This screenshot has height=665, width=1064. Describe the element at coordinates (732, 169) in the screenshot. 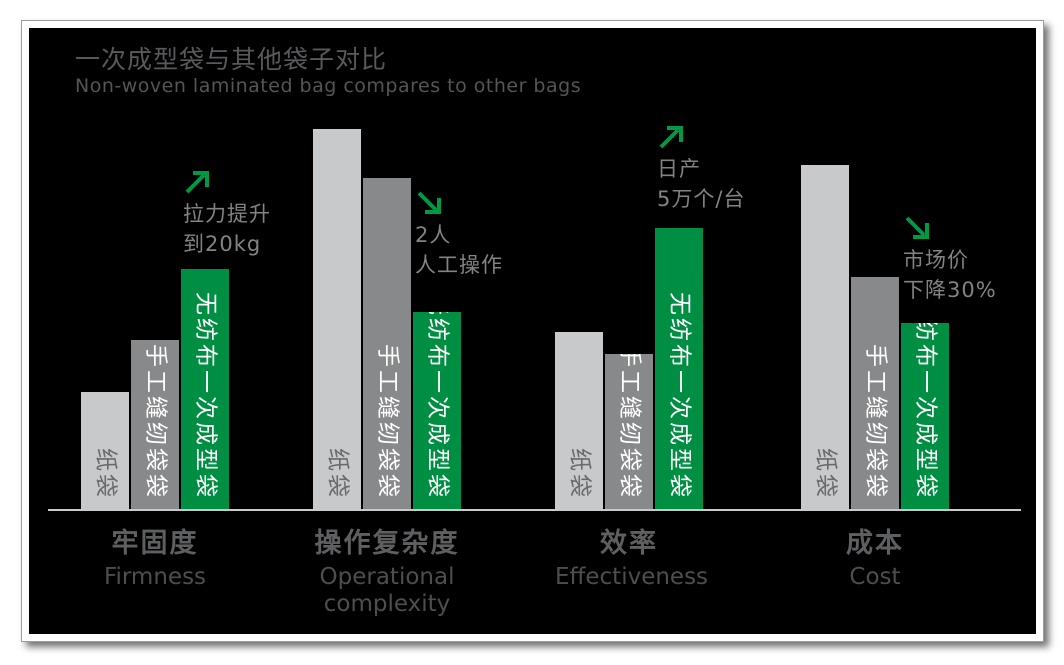

I see `annotation-increase-effectiveness: 日产 5万个/台` at that location.